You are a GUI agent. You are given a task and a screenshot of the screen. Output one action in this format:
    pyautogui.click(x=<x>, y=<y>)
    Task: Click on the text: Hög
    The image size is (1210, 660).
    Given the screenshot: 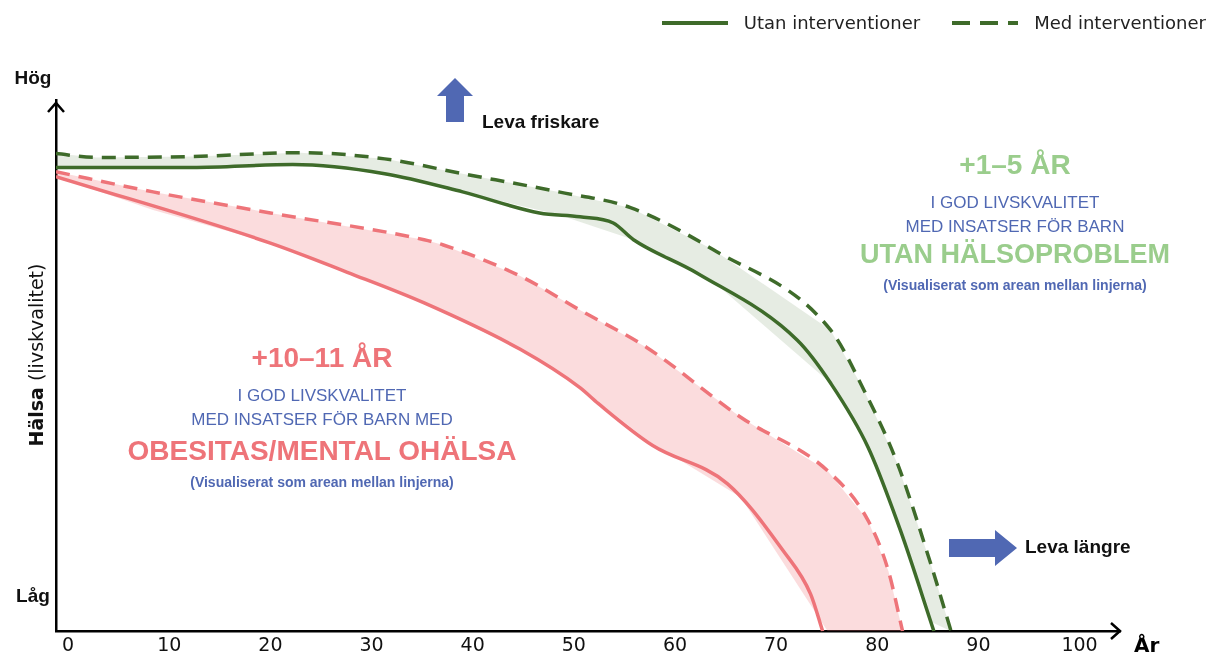 What is the action you would take?
    pyautogui.click(x=33, y=77)
    